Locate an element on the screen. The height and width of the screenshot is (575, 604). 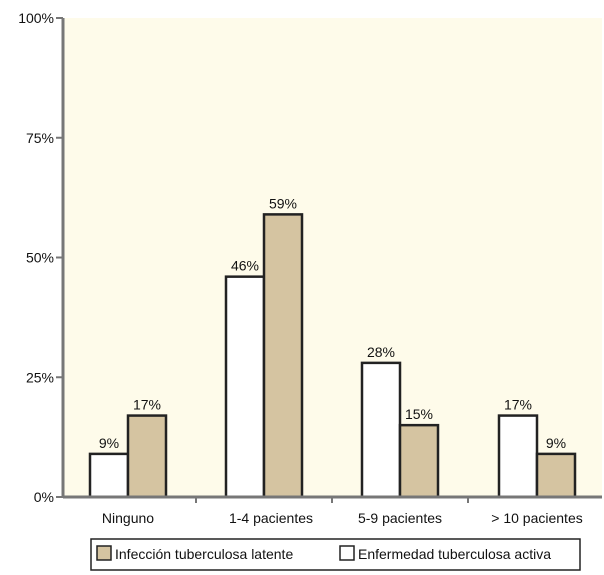
data-label-infecci-n-tuberculosa-latente-1-4-pacientes: 59% is located at coordinates (283, 203).